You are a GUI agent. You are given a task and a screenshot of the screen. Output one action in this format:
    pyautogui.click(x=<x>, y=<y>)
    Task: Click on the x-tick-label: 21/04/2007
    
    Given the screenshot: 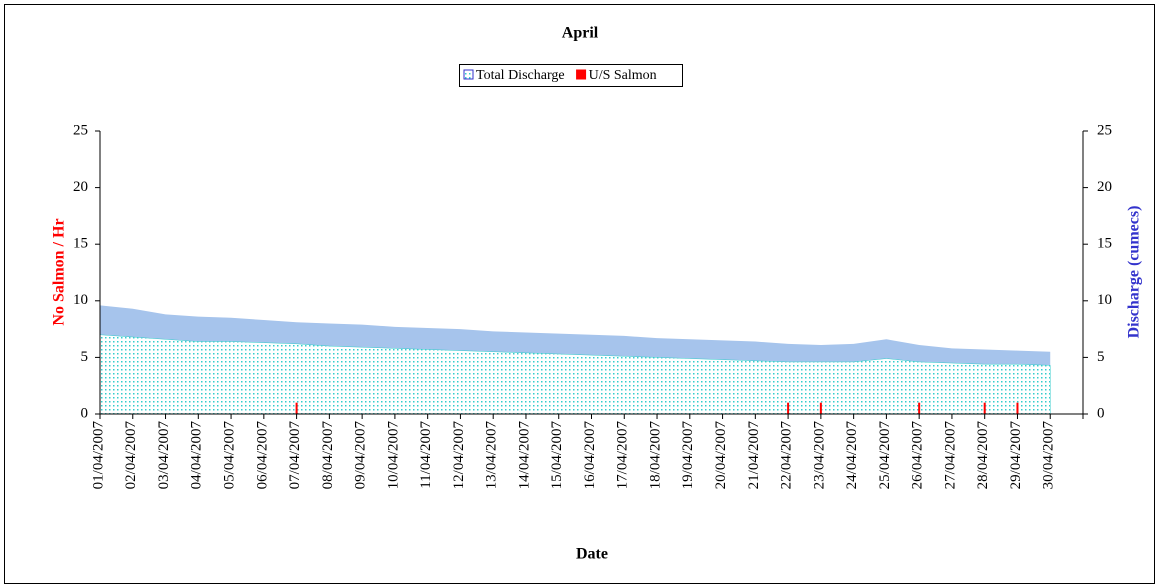 What is the action you would take?
    pyautogui.click(x=754, y=455)
    